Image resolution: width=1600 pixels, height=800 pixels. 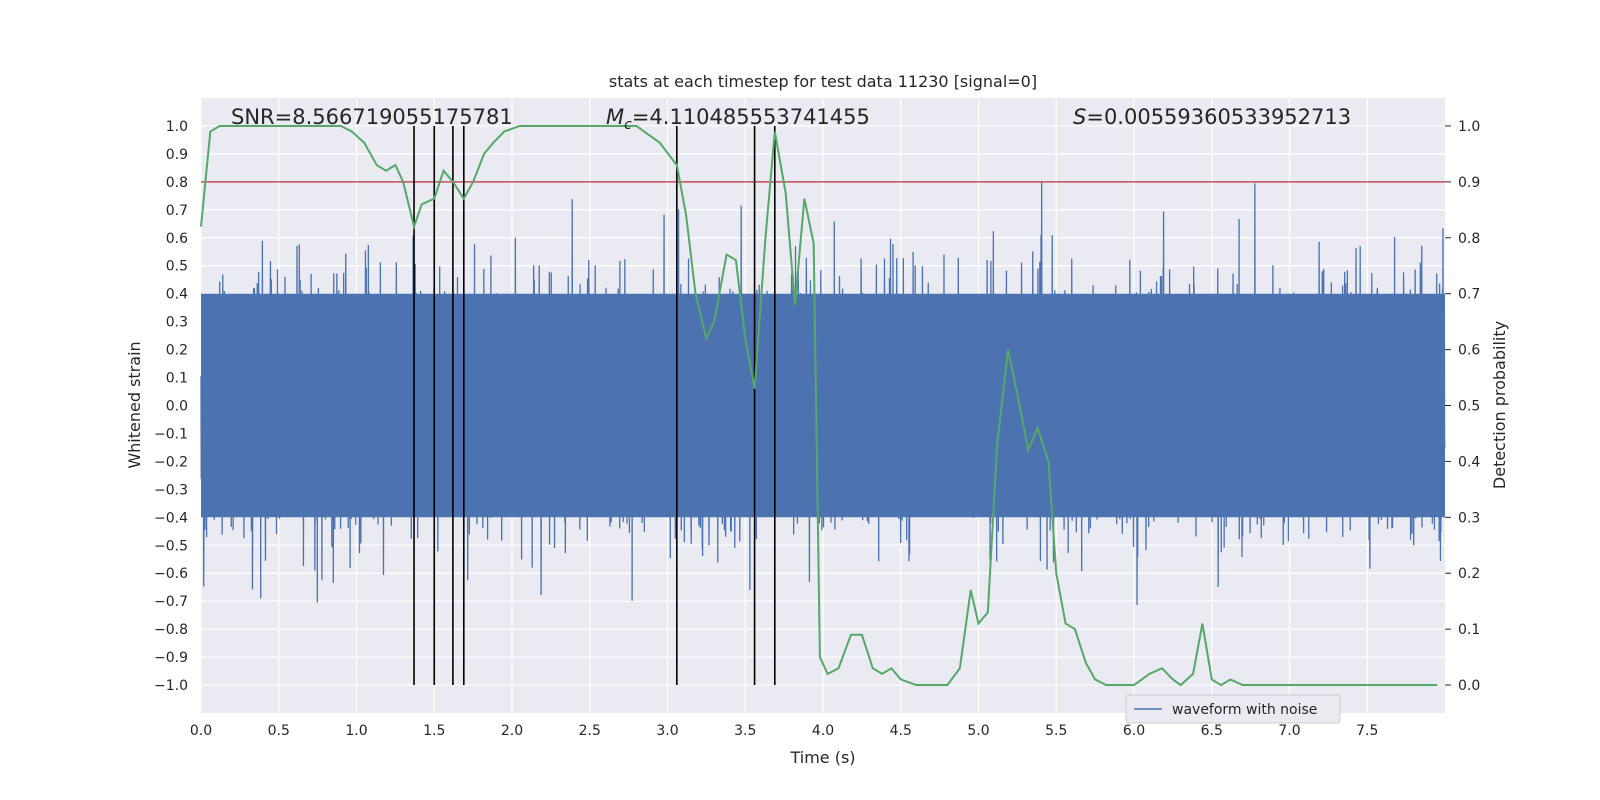 I want to click on s-annotation: S=0.00559360533952713, so click(x=1212, y=117).